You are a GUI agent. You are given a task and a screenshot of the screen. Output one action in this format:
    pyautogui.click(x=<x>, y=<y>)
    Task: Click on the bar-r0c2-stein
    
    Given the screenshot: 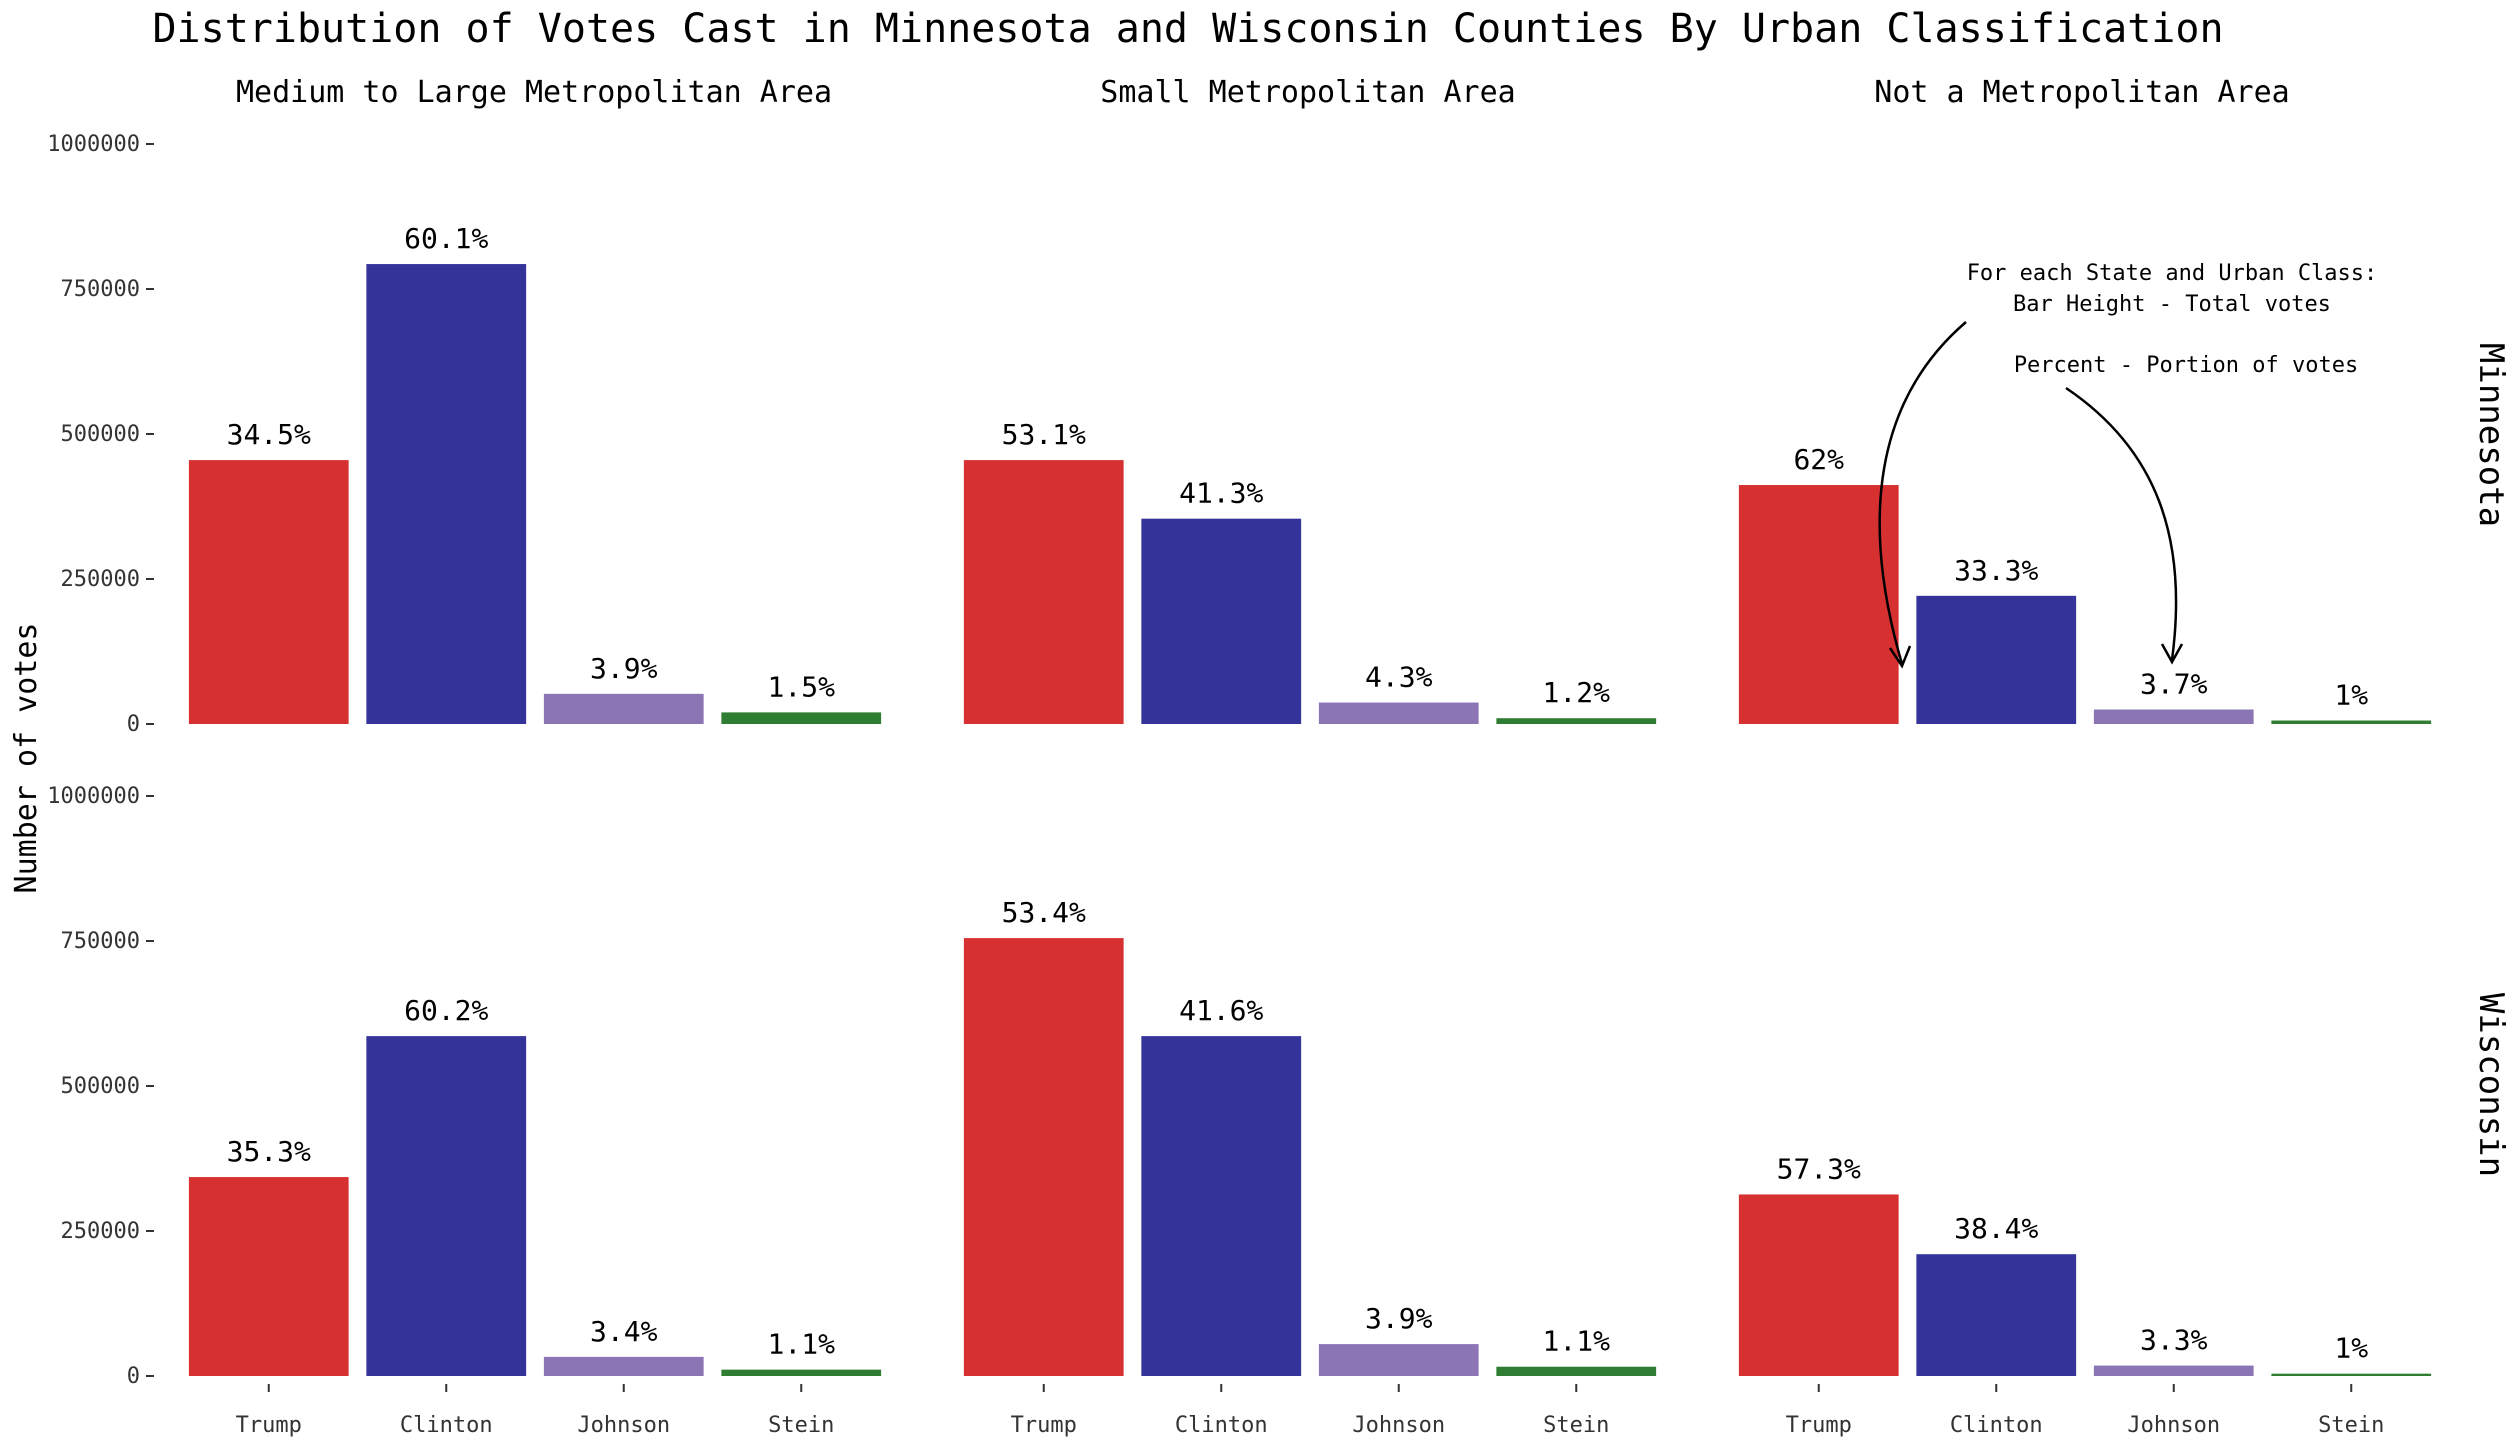 What is the action you would take?
    pyautogui.click(x=2351, y=722)
    